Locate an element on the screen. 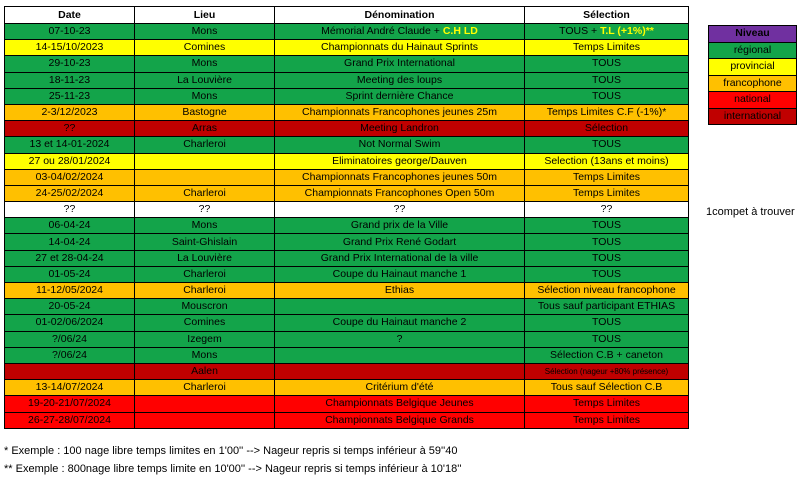  lieu-text: Izegem is located at coordinates (204, 338).